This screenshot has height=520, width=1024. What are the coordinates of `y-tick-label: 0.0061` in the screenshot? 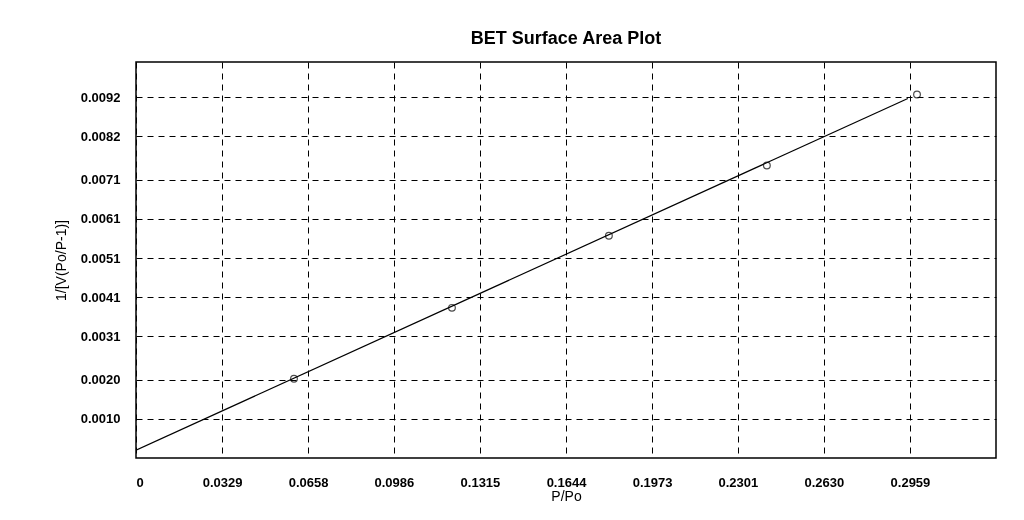 It's located at (100, 219).